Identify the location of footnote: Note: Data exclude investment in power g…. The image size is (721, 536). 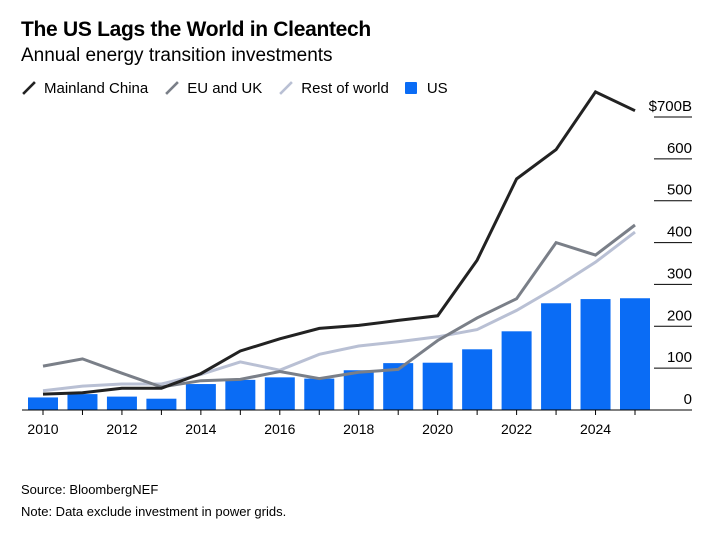
(154, 511).